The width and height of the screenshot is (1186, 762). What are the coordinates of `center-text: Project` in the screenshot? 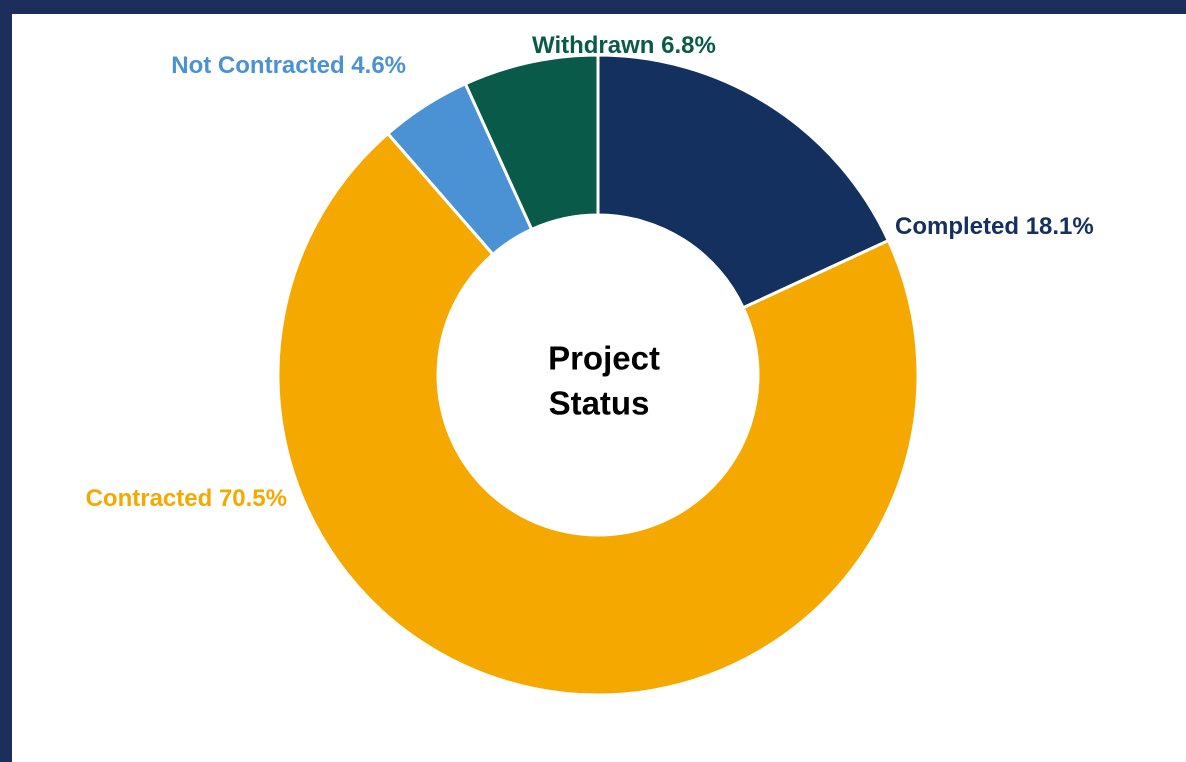 It's located at (604, 358).